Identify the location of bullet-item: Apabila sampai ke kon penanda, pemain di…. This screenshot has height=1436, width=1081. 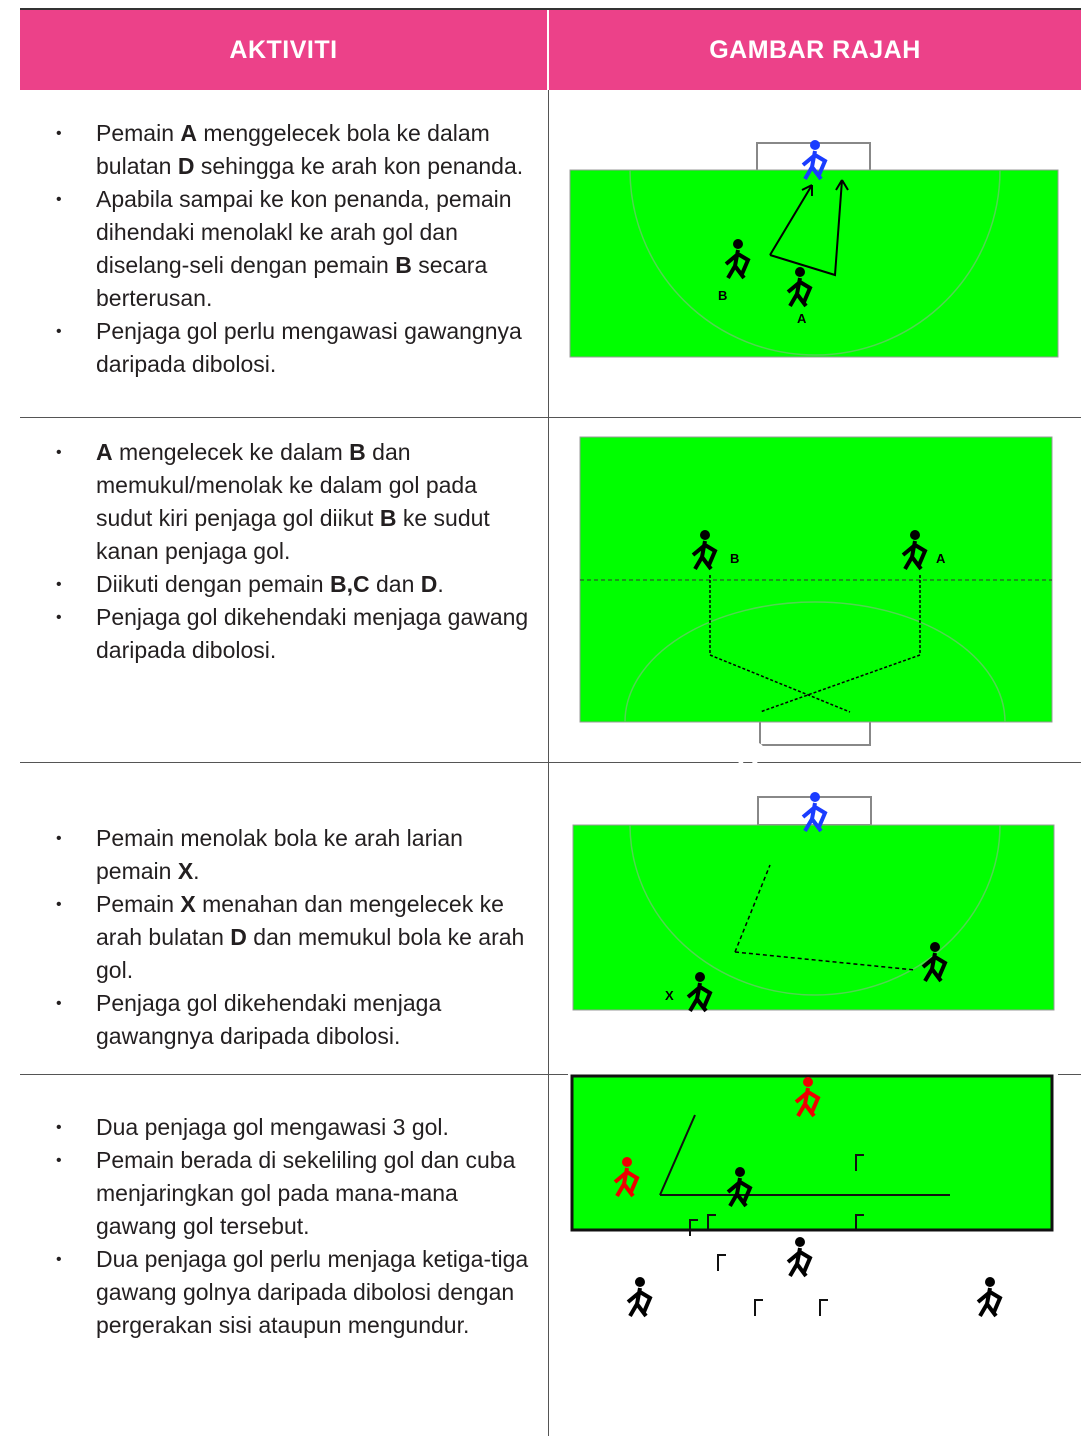
(292, 249).